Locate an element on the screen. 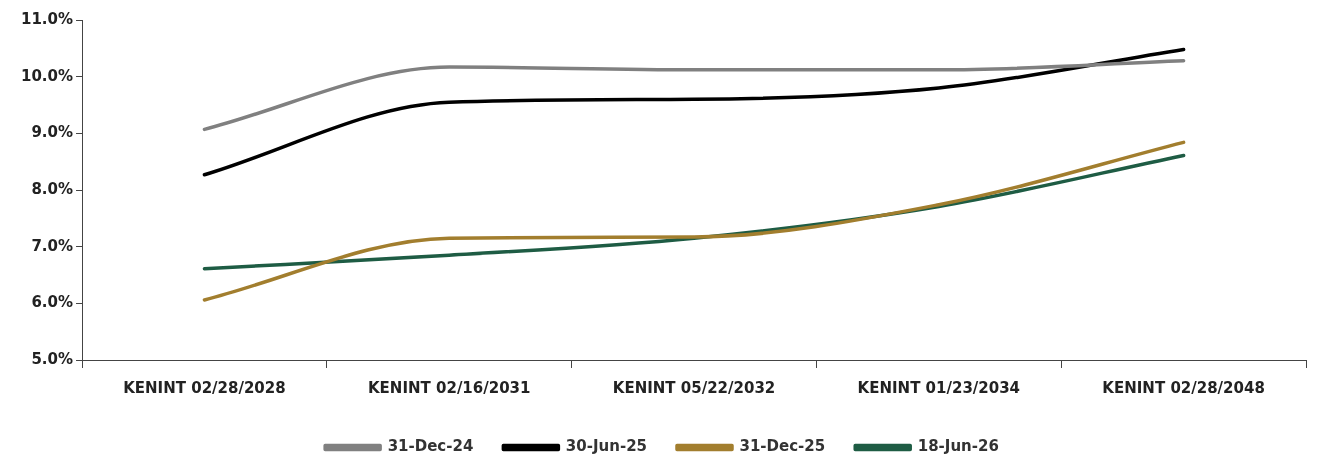  y-tick-label: 6.0% is located at coordinates (52, 302).